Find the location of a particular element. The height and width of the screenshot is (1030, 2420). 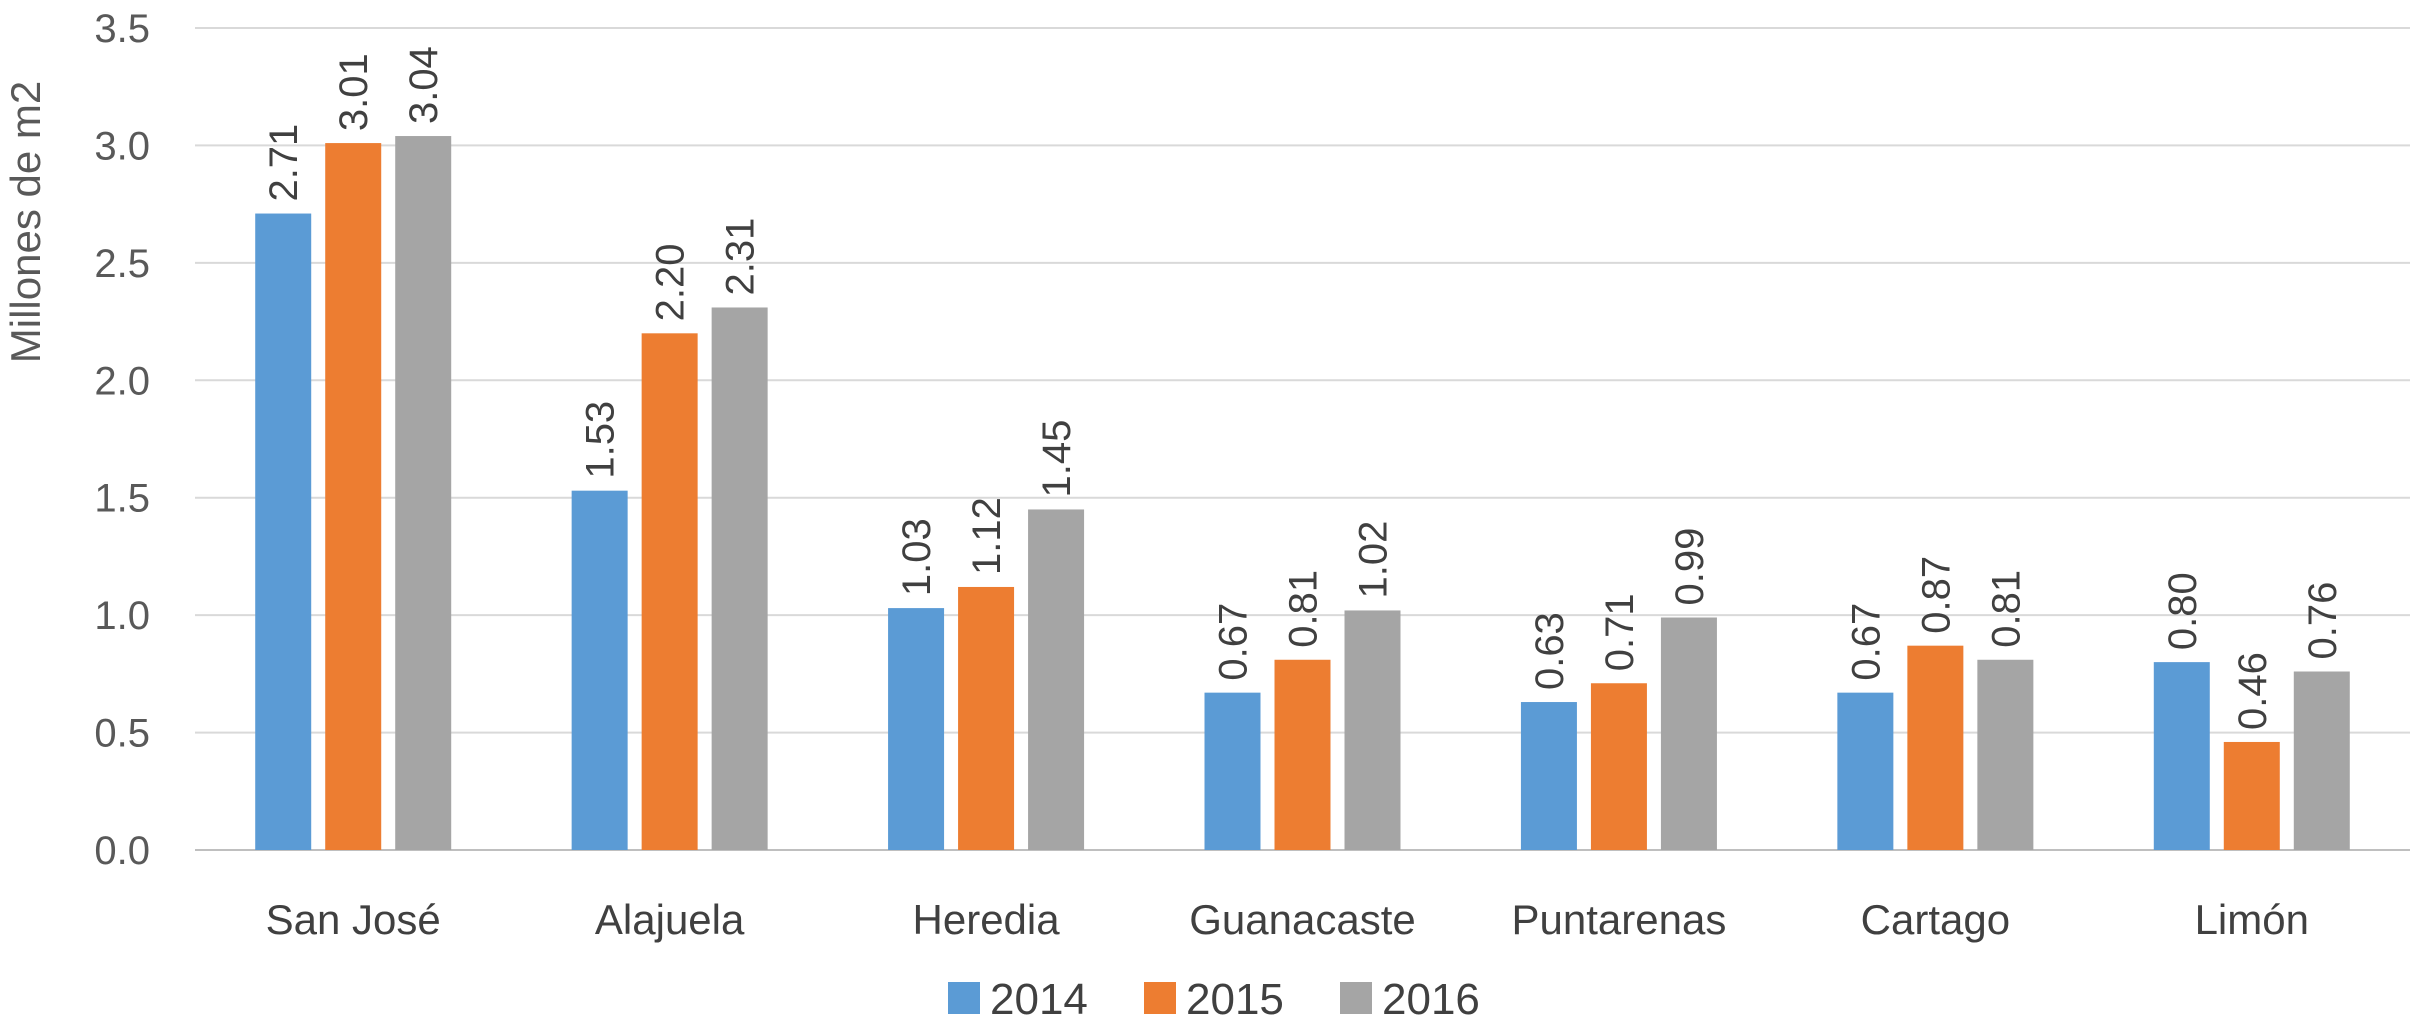

y-axis-title: Millones de m2 is located at coordinates (25, 222).